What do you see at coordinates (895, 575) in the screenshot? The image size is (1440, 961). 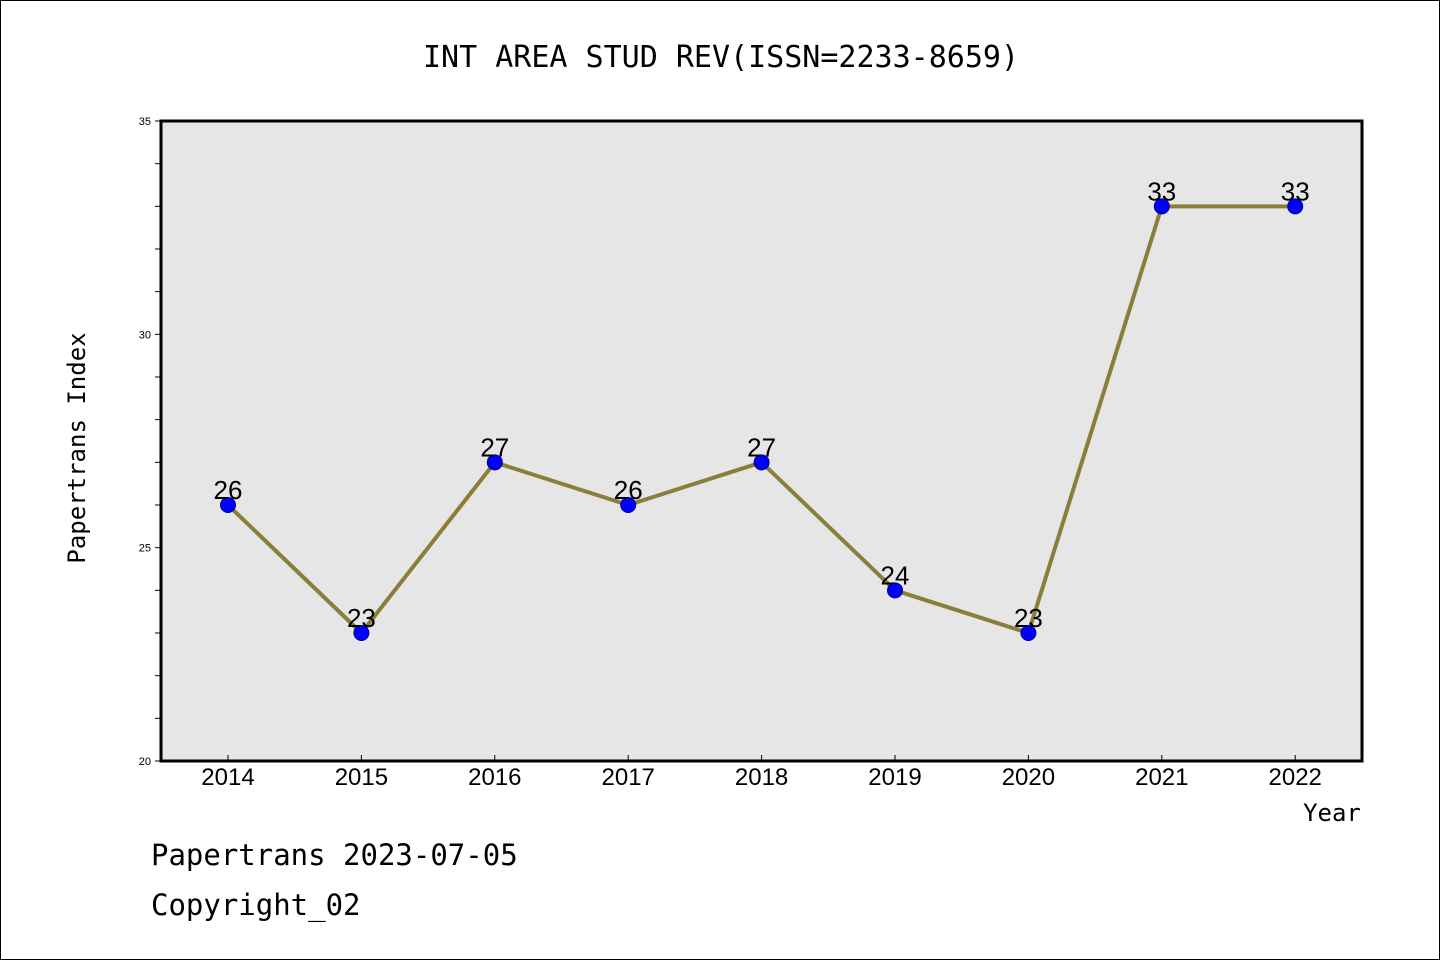 I see `data-label: 24` at bounding box center [895, 575].